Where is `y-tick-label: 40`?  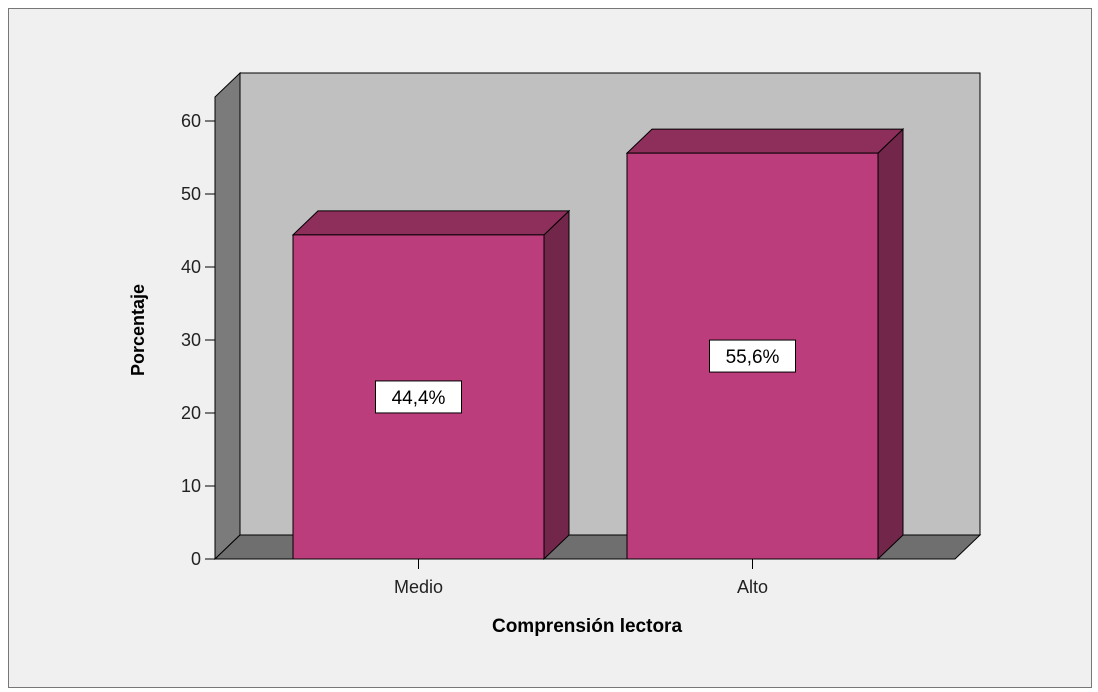
y-tick-label: 40 is located at coordinates (191, 267).